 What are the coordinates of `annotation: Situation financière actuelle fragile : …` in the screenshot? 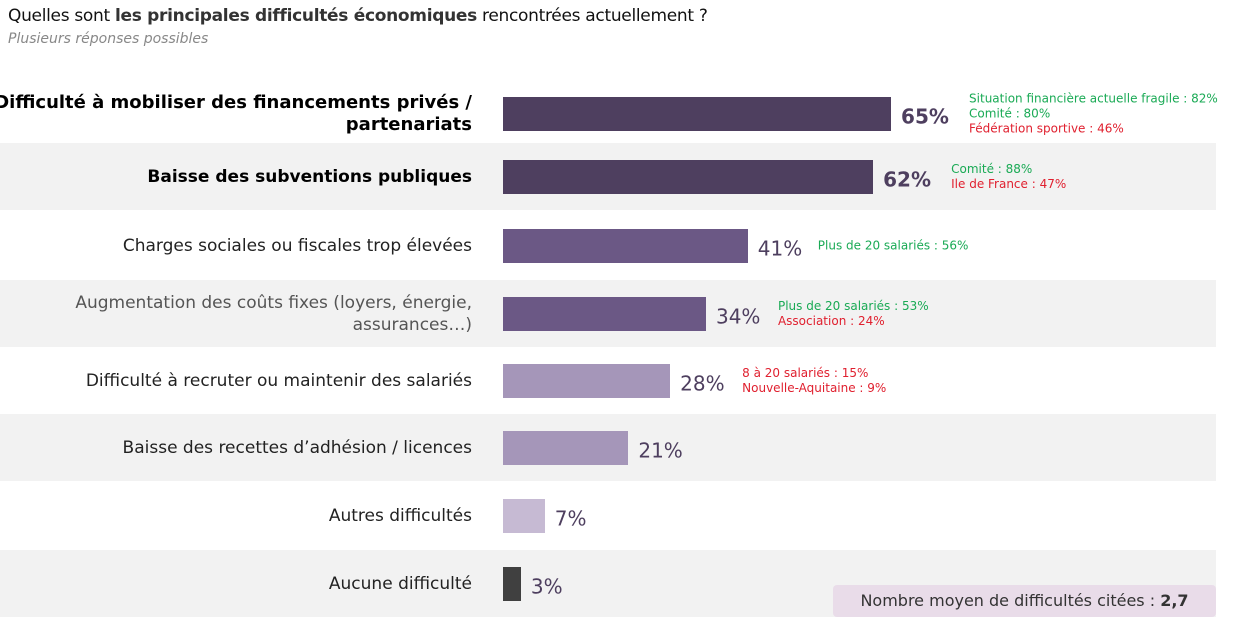 It's located at (1093, 98).